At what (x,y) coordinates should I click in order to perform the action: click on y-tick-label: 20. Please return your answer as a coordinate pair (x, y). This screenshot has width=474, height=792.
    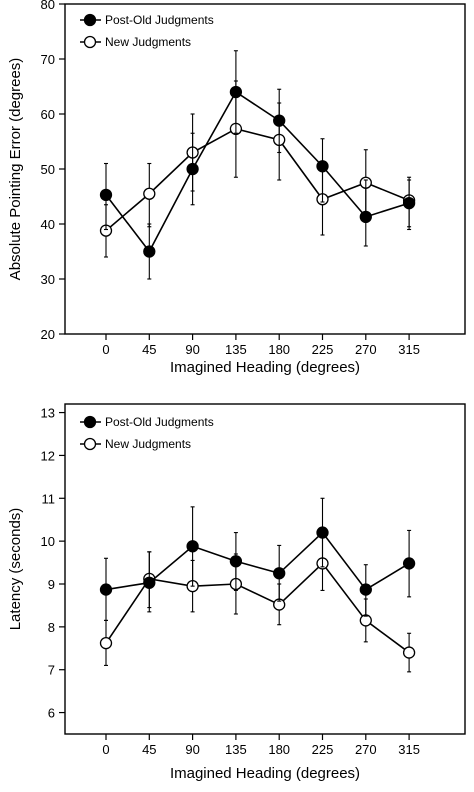
    Looking at the image, I should click on (48, 334).